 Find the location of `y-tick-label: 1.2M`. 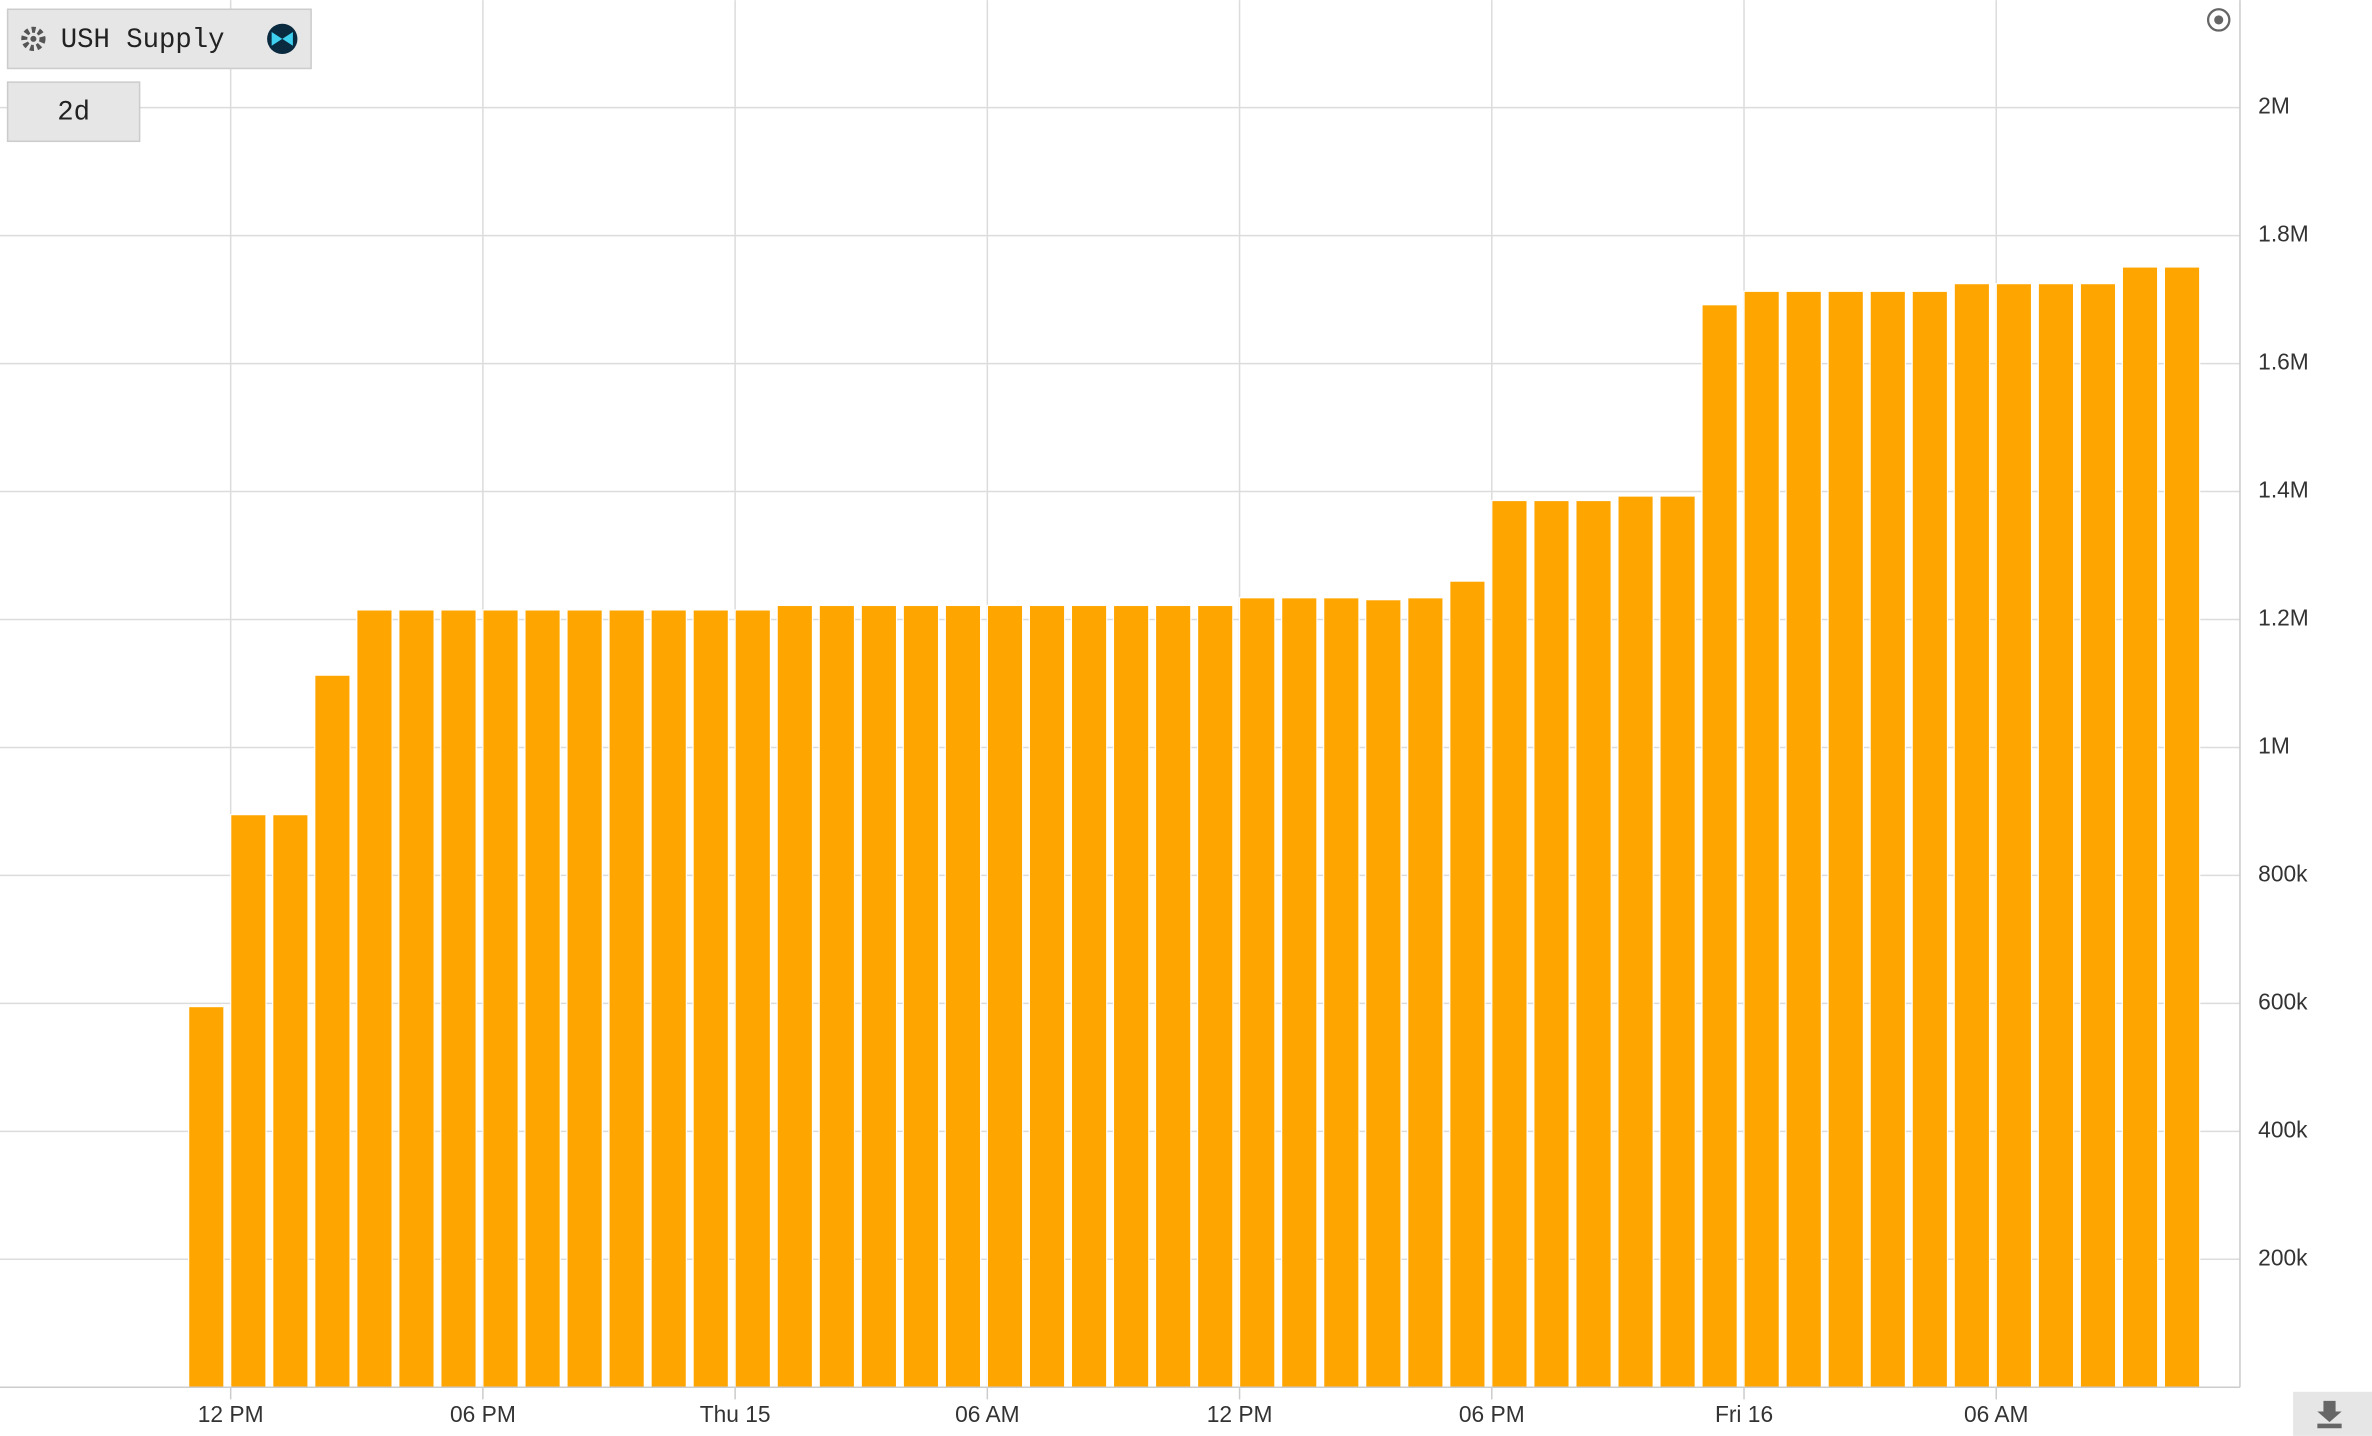

y-tick-label: 1.2M is located at coordinates (2283, 618).